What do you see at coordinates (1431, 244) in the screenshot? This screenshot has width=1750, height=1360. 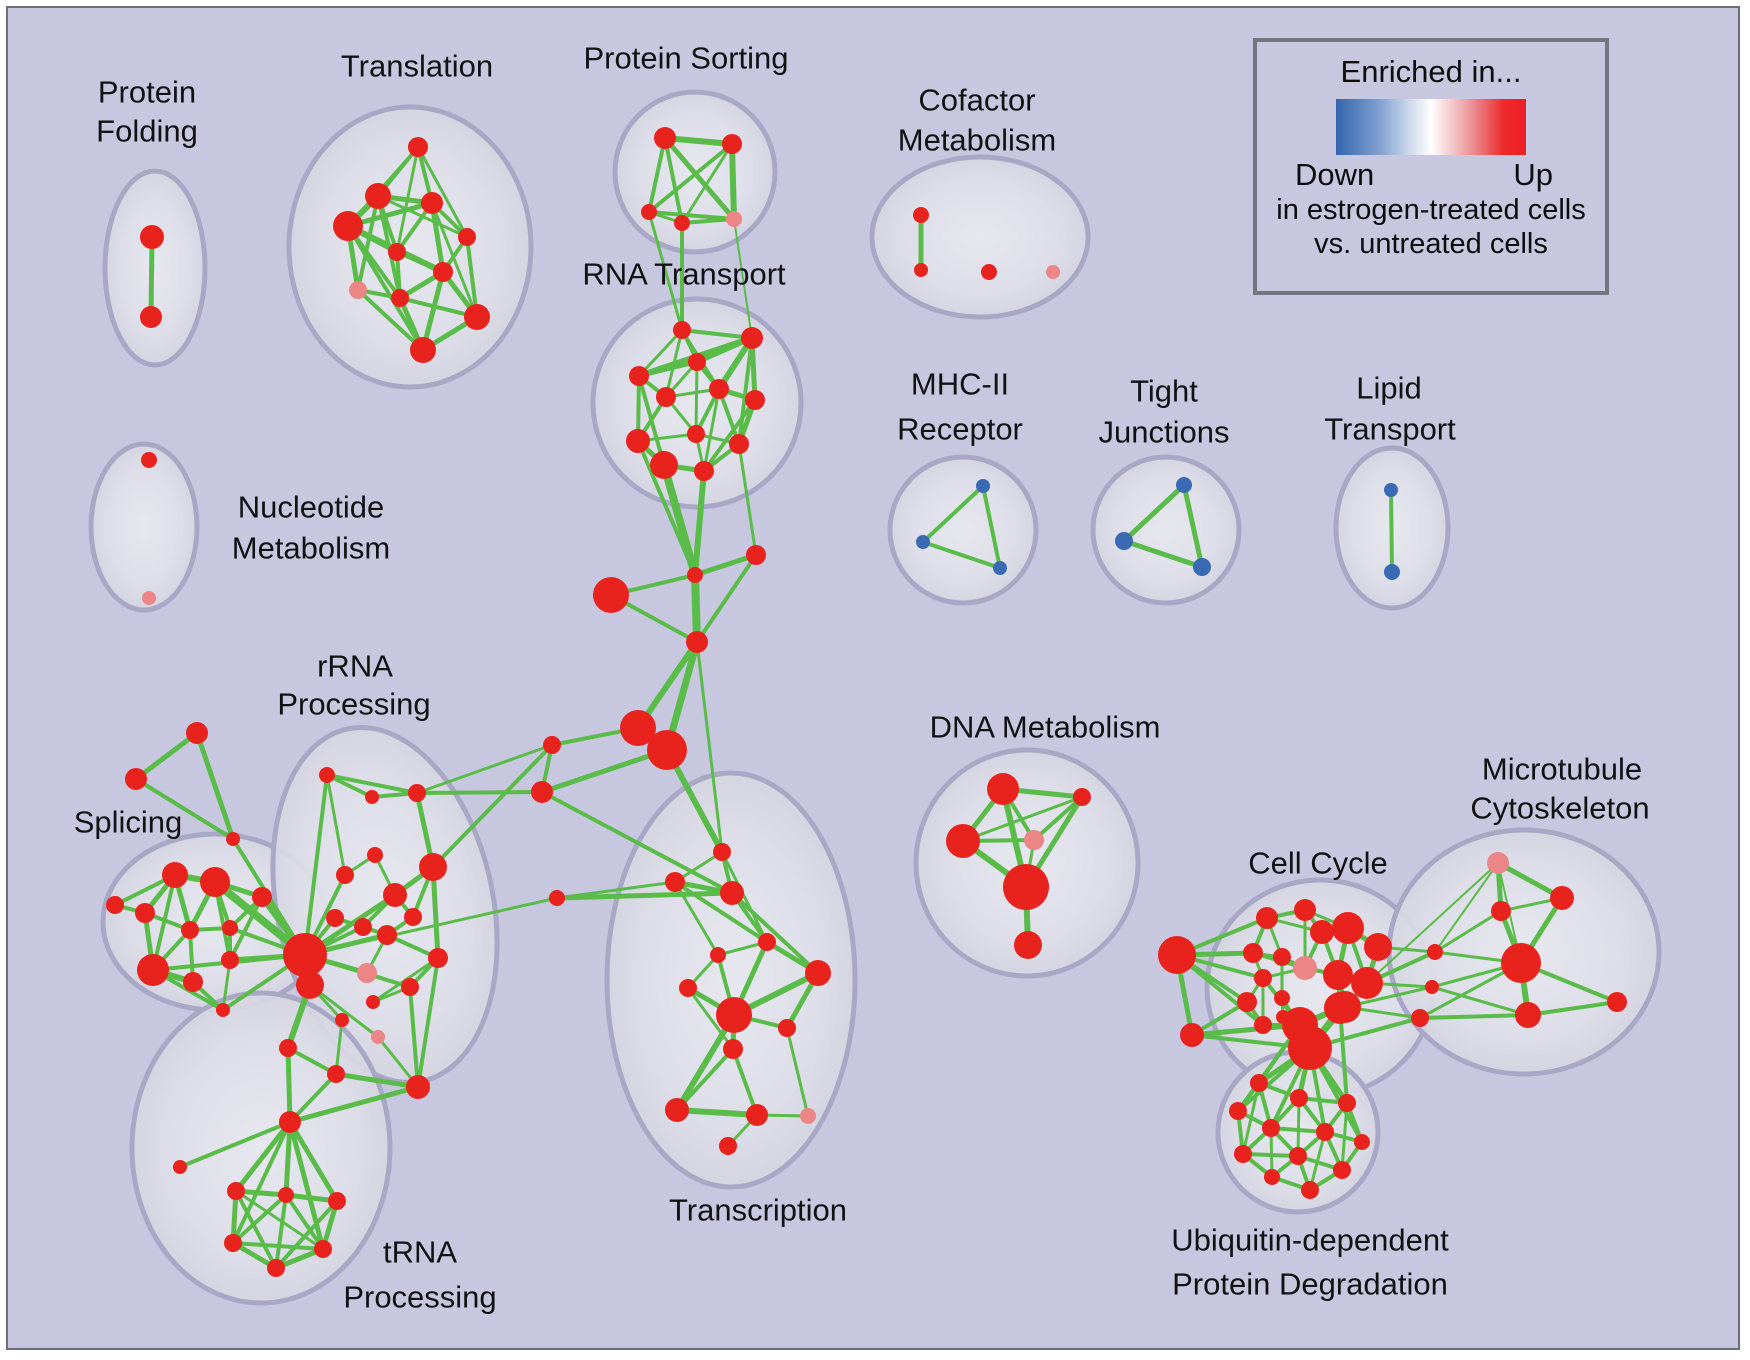 I see `legend-subtitle-line2: vs. untreated cells` at bounding box center [1431, 244].